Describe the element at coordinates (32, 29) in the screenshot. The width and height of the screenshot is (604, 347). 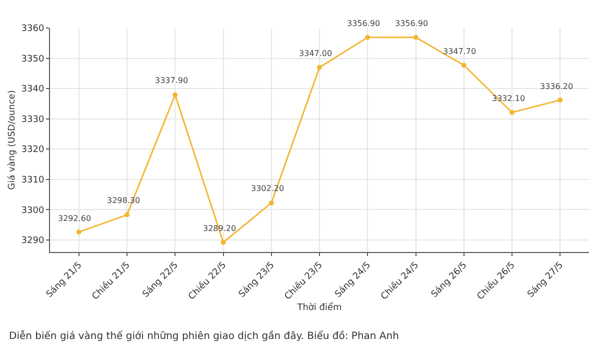
I see `y-tick-label: 3360` at that location.